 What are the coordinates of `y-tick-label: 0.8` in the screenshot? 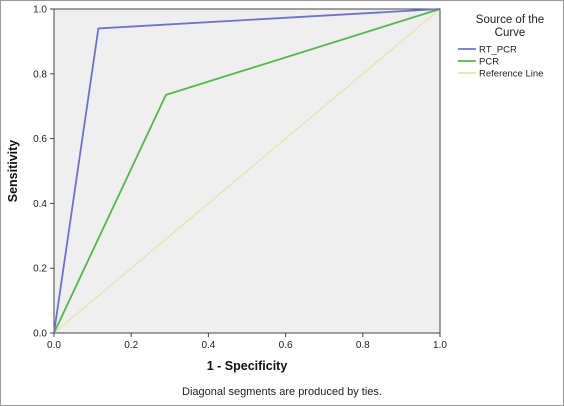 It's located at (40, 74).